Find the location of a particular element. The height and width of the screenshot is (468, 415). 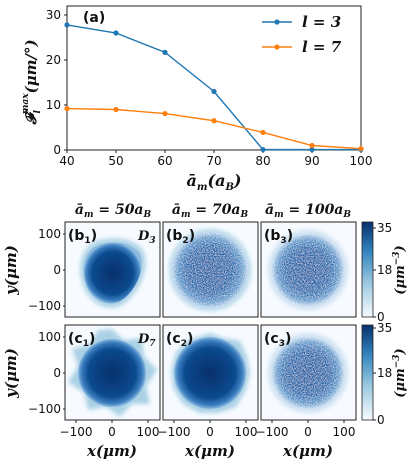

ytick-label-0: 0 is located at coordinates (57, 150).